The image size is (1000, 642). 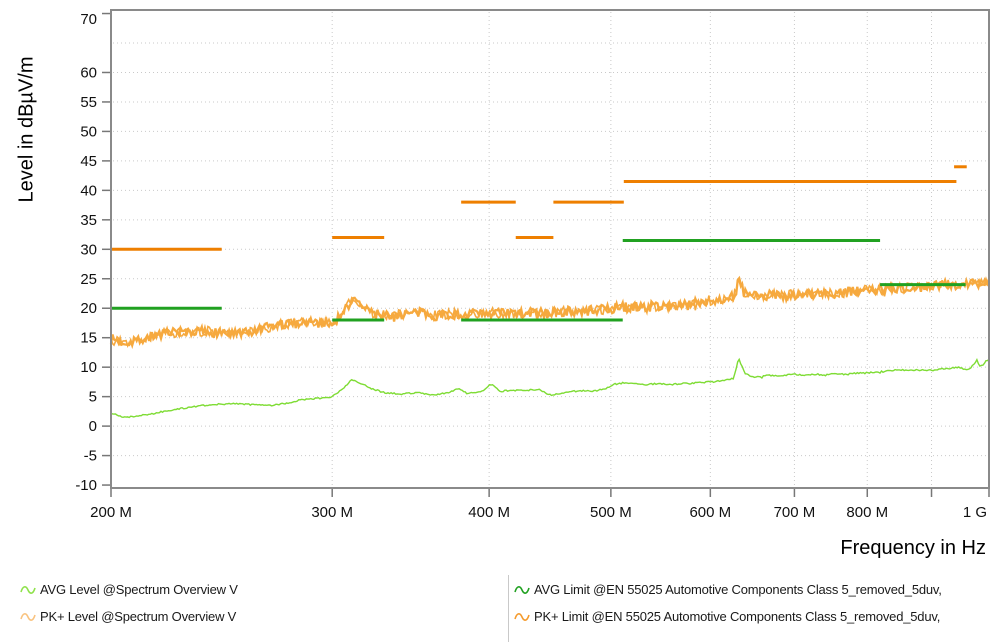 I want to click on y-tick-label: 20, so click(x=88, y=308).